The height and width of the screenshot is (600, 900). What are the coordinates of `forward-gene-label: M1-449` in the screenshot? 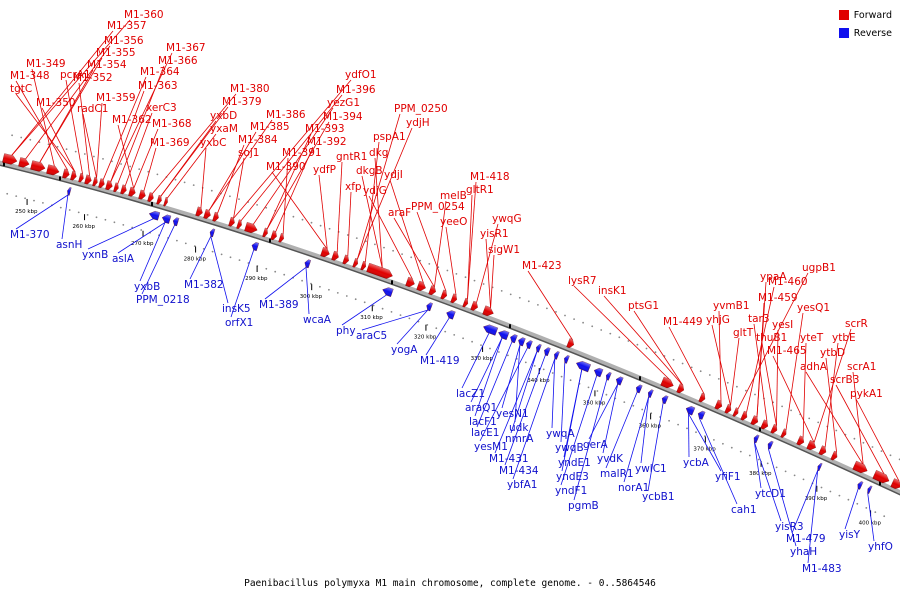 It's located at (683, 322).